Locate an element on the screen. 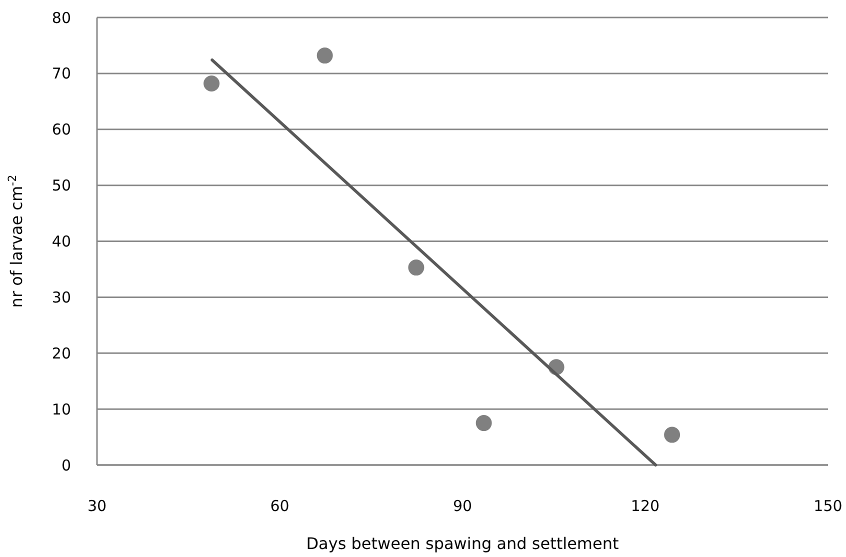  y-tick-label: 50 is located at coordinates (61, 185).